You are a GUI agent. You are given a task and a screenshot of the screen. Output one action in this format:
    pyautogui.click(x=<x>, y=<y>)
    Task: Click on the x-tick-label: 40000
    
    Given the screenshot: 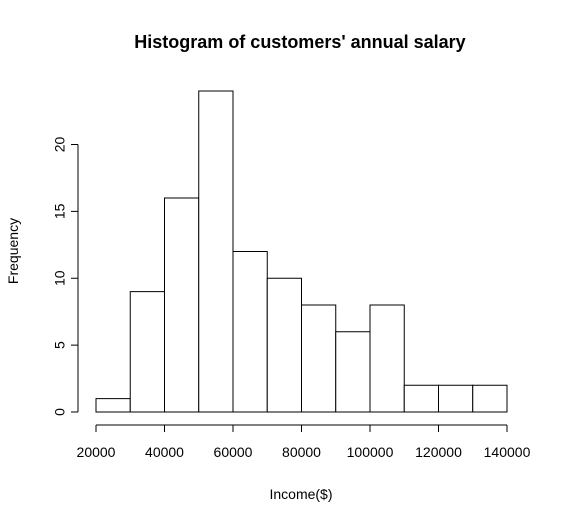 What is the action you would take?
    pyautogui.click(x=164, y=452)
    